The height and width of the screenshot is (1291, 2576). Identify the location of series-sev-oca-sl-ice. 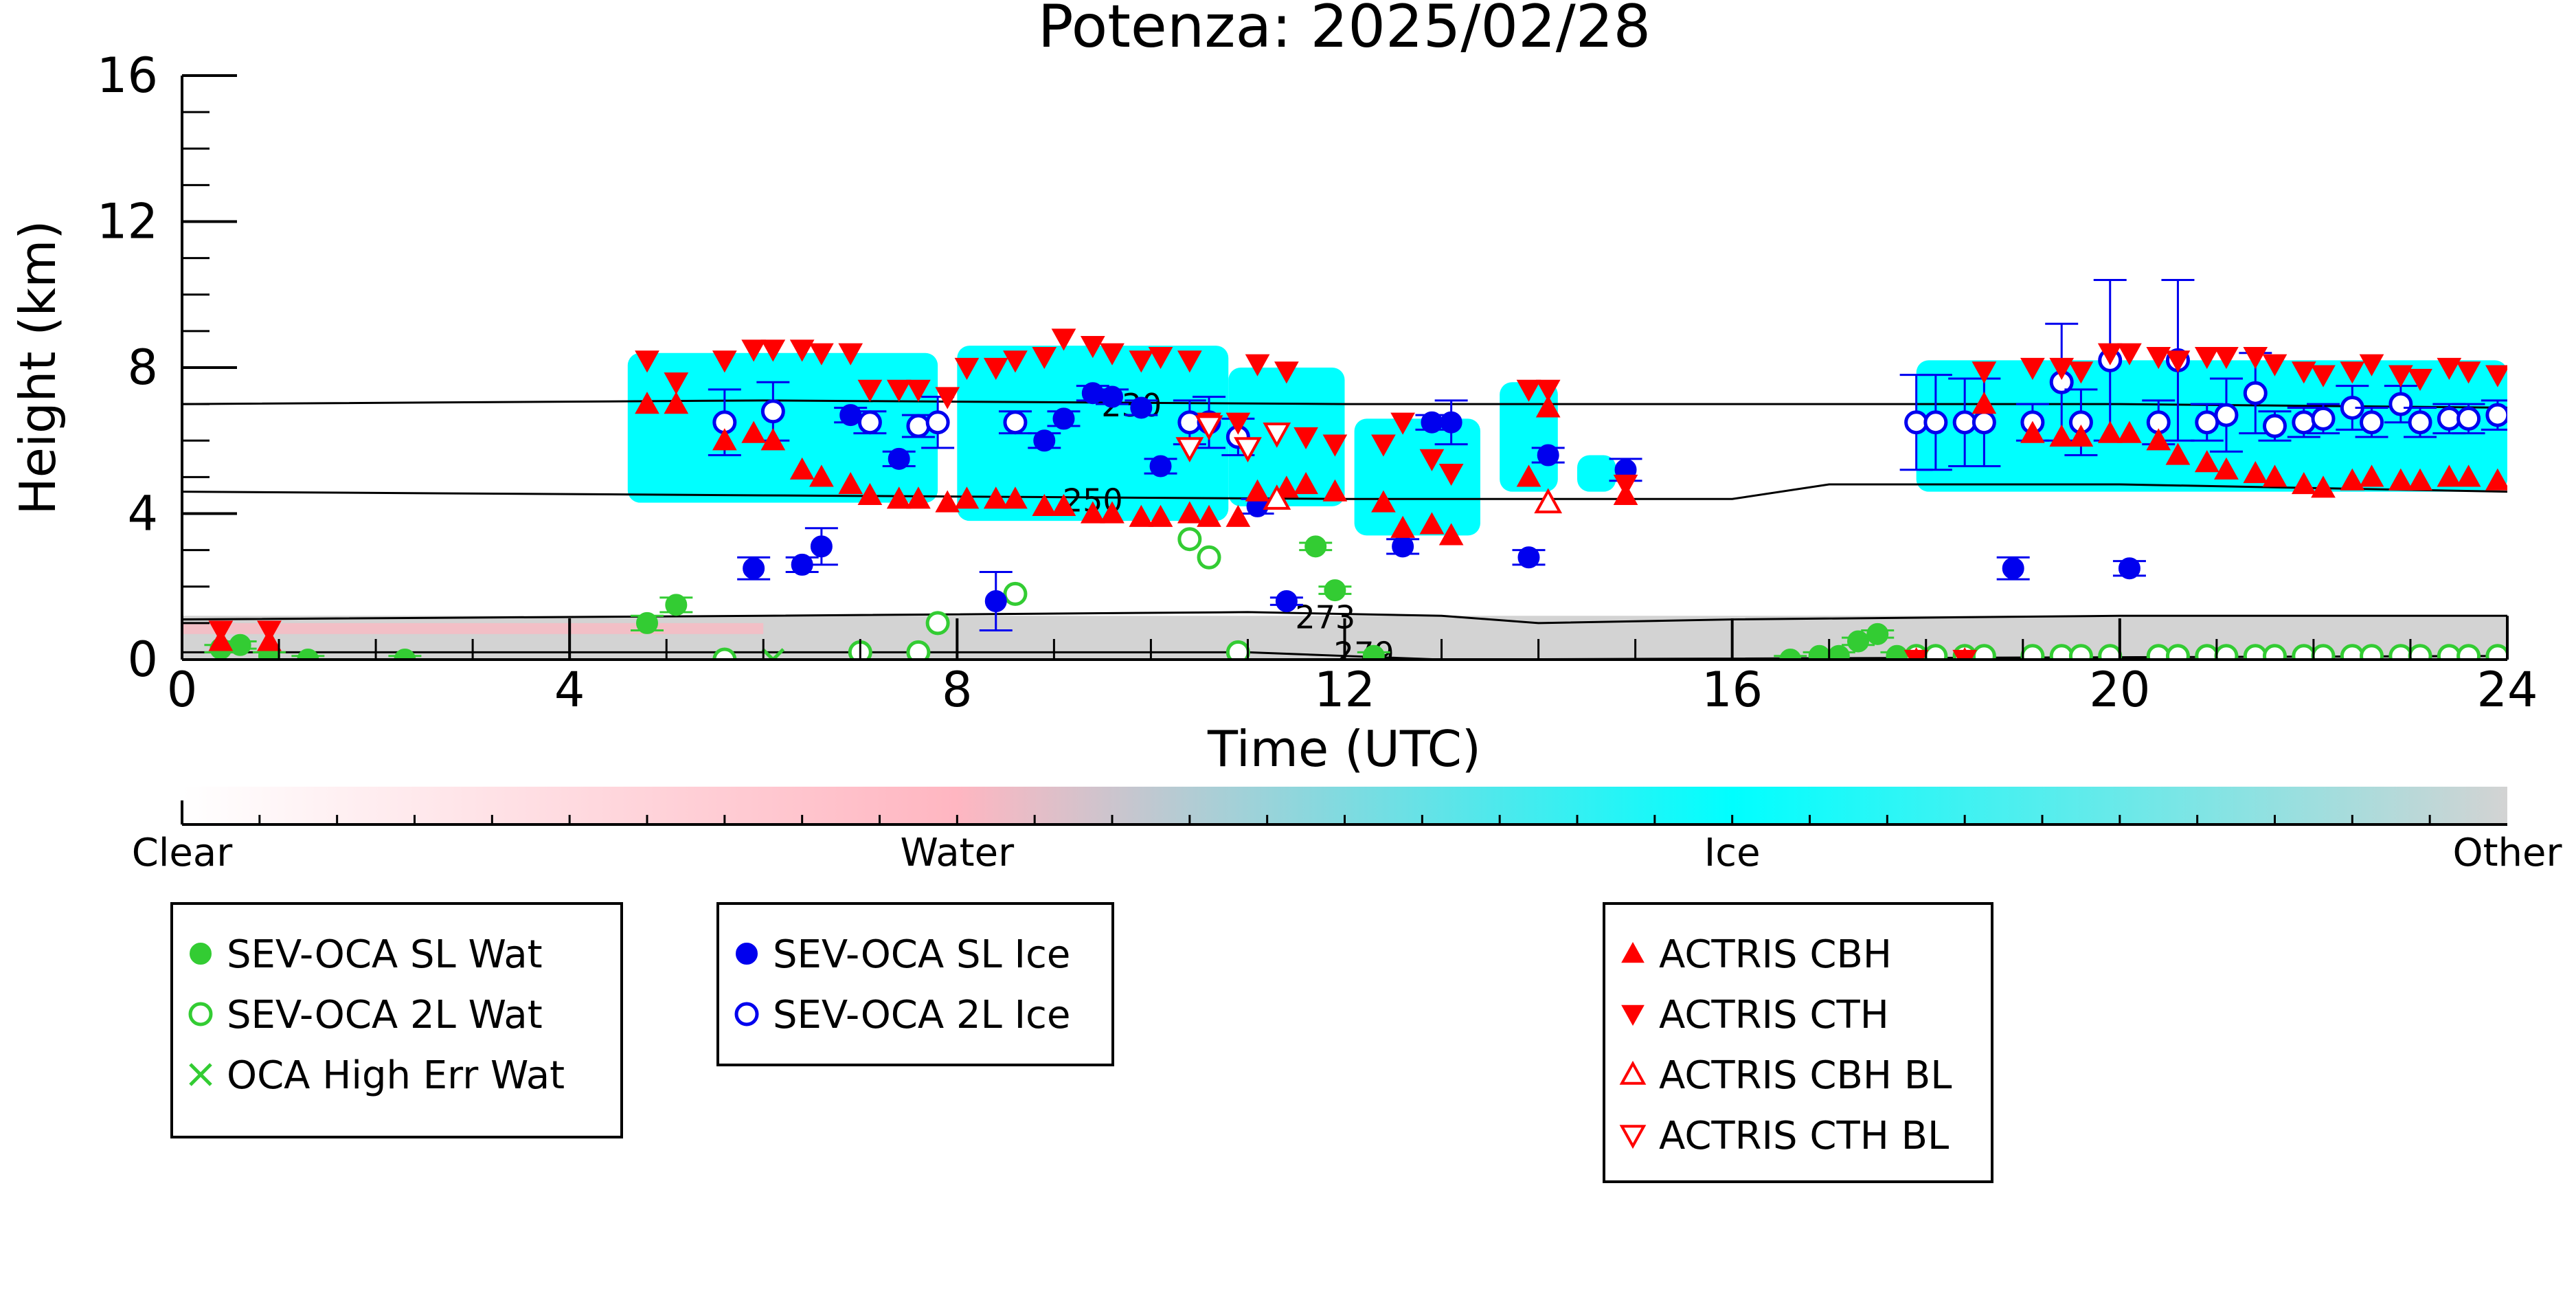
(1441, 506).